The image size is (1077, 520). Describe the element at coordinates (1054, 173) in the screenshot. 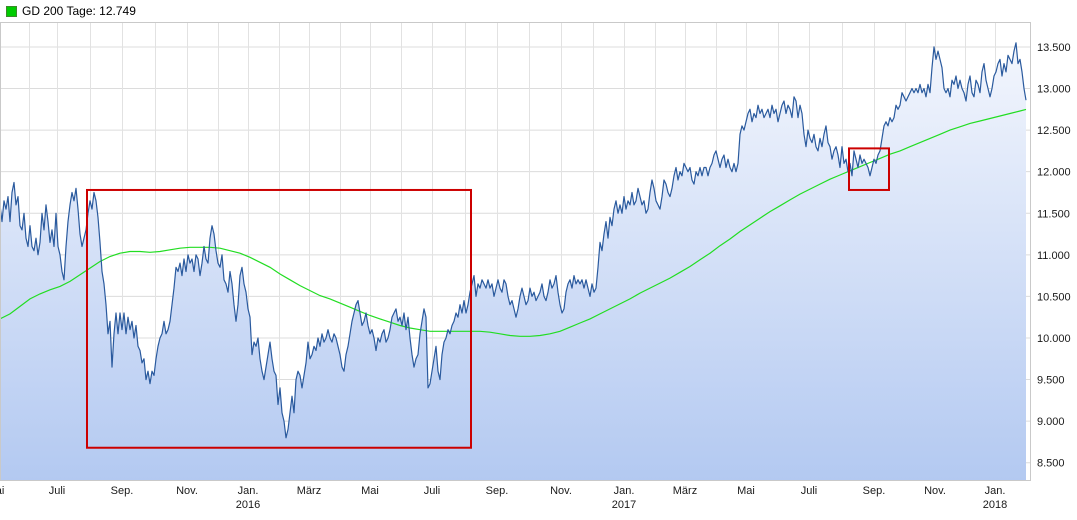

I see `y-tick-label: 12.000` at that location.